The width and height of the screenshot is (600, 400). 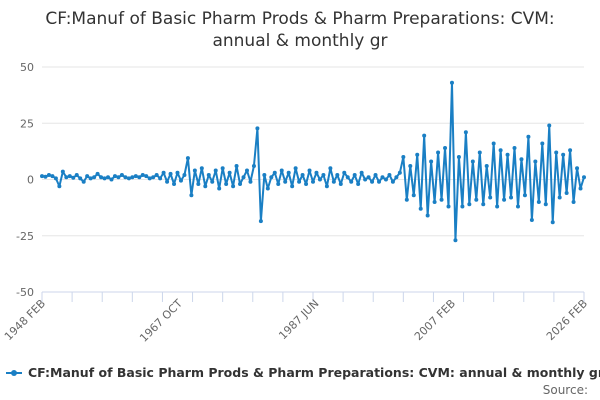 What do you see at coordinates (161, 321) in the screenshot?
I see `x-tick-label: 1967 OCT` at bounding box center [161, 321].